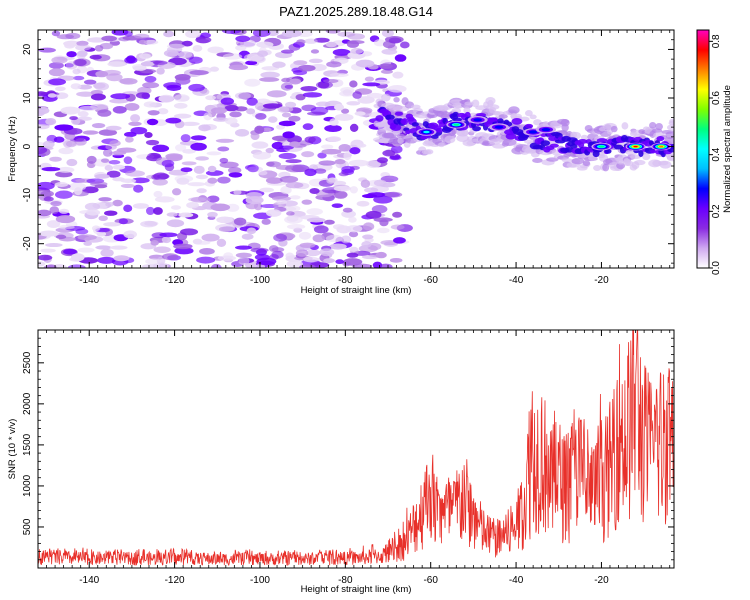  What do you see at coordinates (430, 280) in the screenshot?
I see `spectrogram-x-tick-label: -60` at bounding box center [430, 280].